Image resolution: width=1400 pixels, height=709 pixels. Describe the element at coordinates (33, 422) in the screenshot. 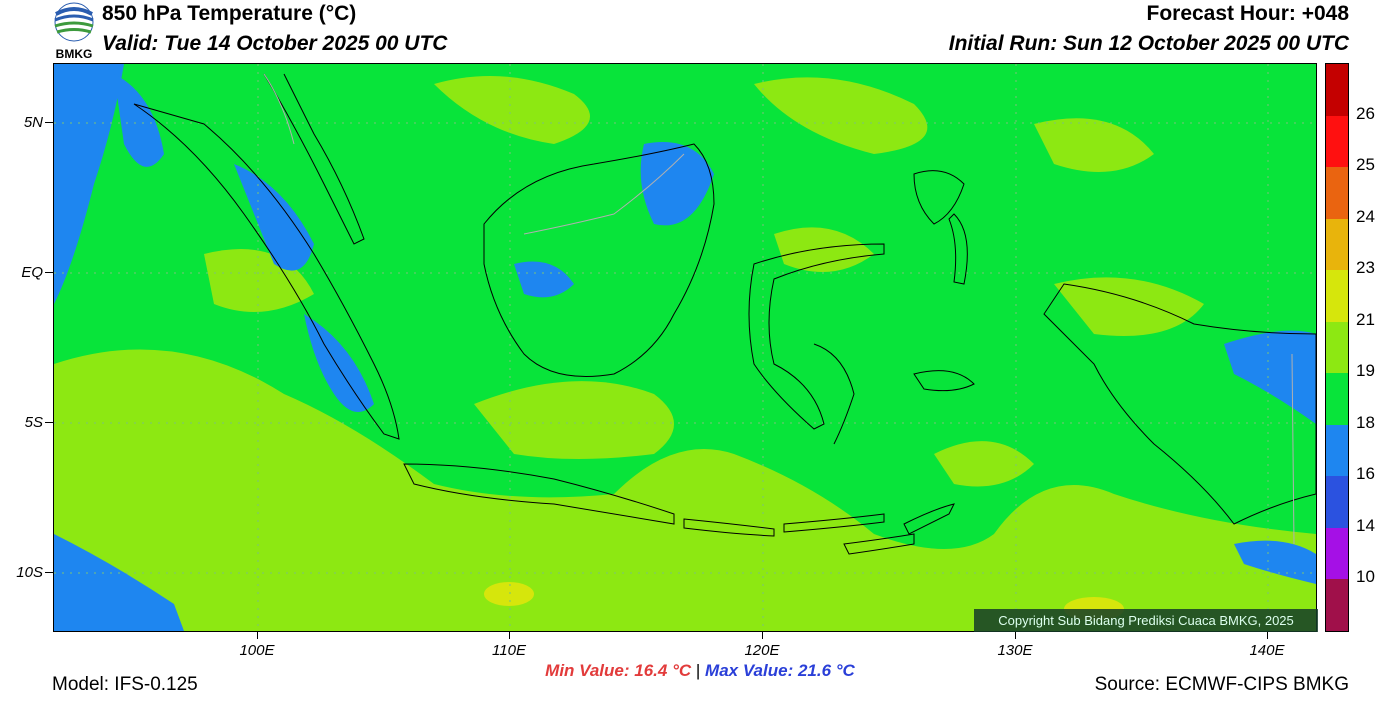

I see `lat-label-5s: 5S` at that location.